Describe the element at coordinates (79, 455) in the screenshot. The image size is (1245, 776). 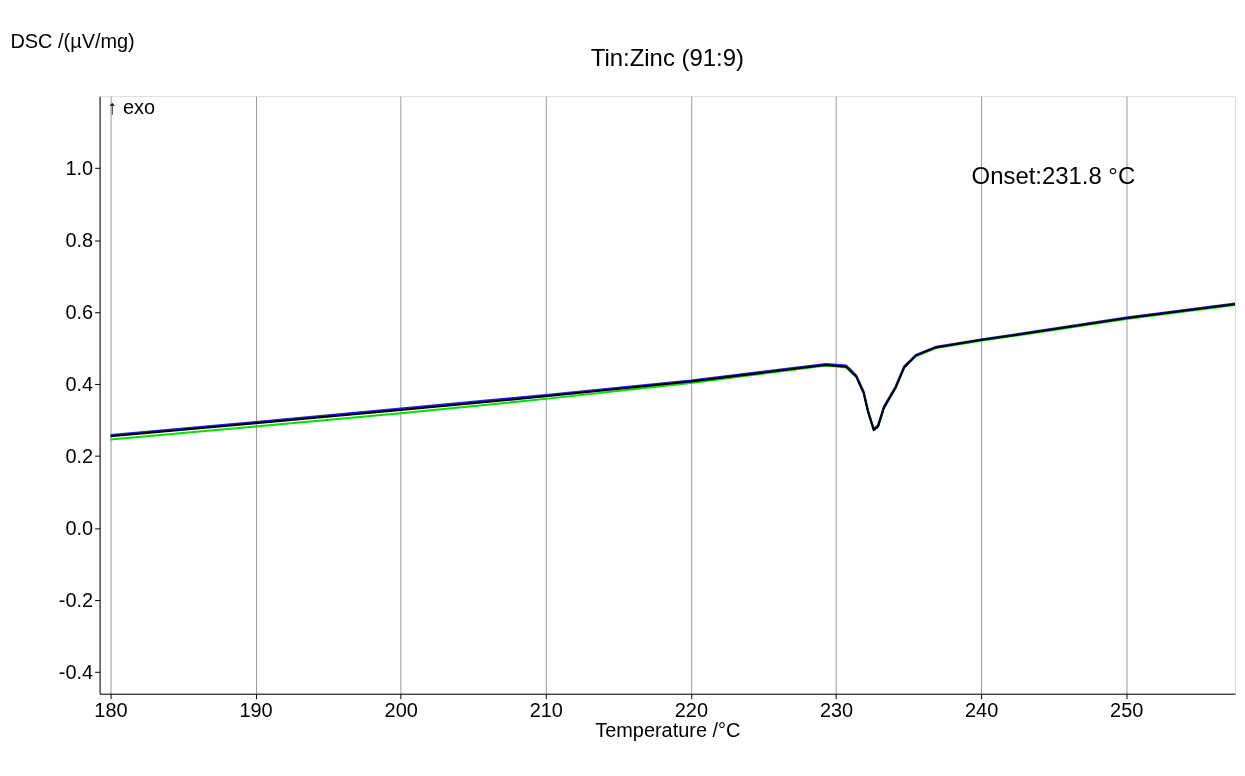
I see `y-tick-label: 0.2` at that location.